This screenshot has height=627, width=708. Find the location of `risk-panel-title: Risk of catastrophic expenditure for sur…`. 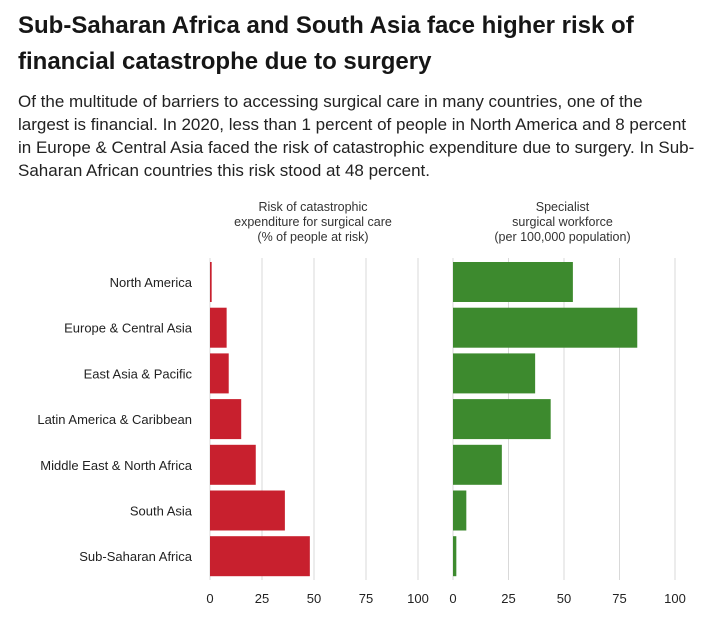

risk-panel-title: Risk of catastrophic expenditure for sur… is located at coordinates (313, 222).